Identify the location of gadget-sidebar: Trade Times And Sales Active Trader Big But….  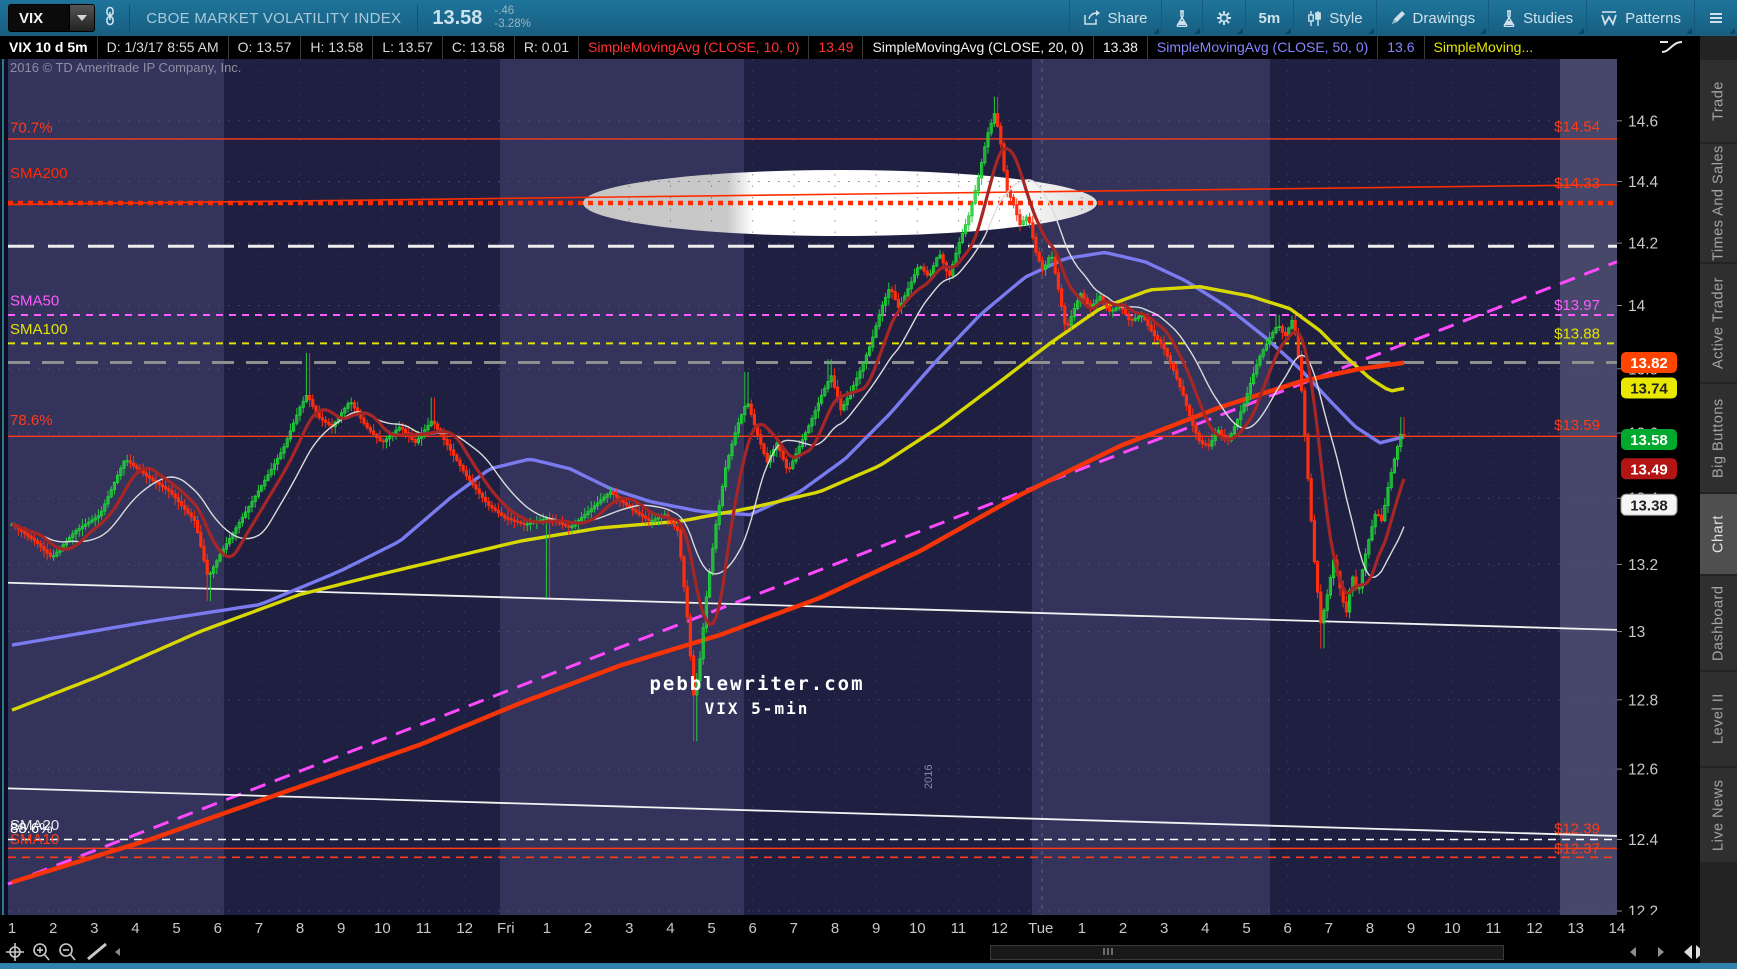
(1718, 499).